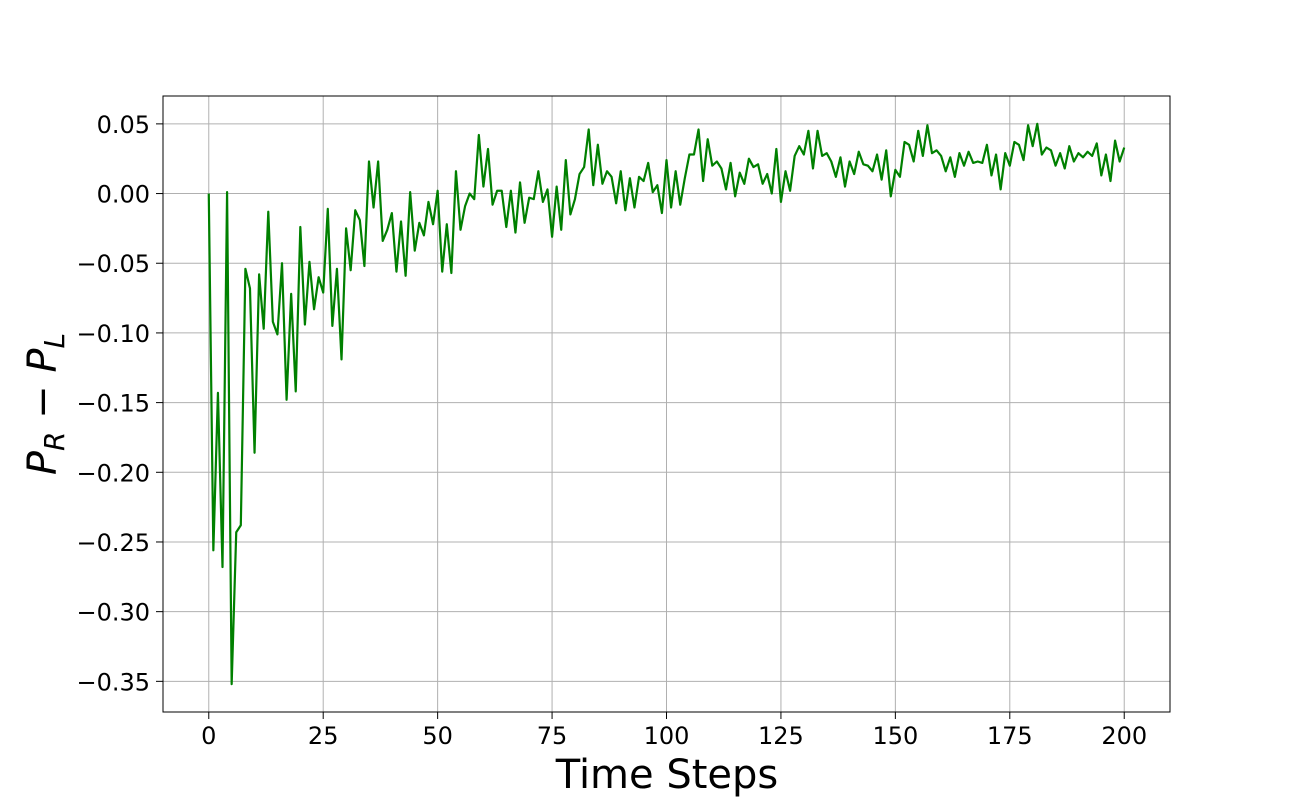 This screenshot has width=1300, height=800. Describe the element at coordinates (123, 195) in the screenshot. I see `y-tick-label: 0.00` at that location.